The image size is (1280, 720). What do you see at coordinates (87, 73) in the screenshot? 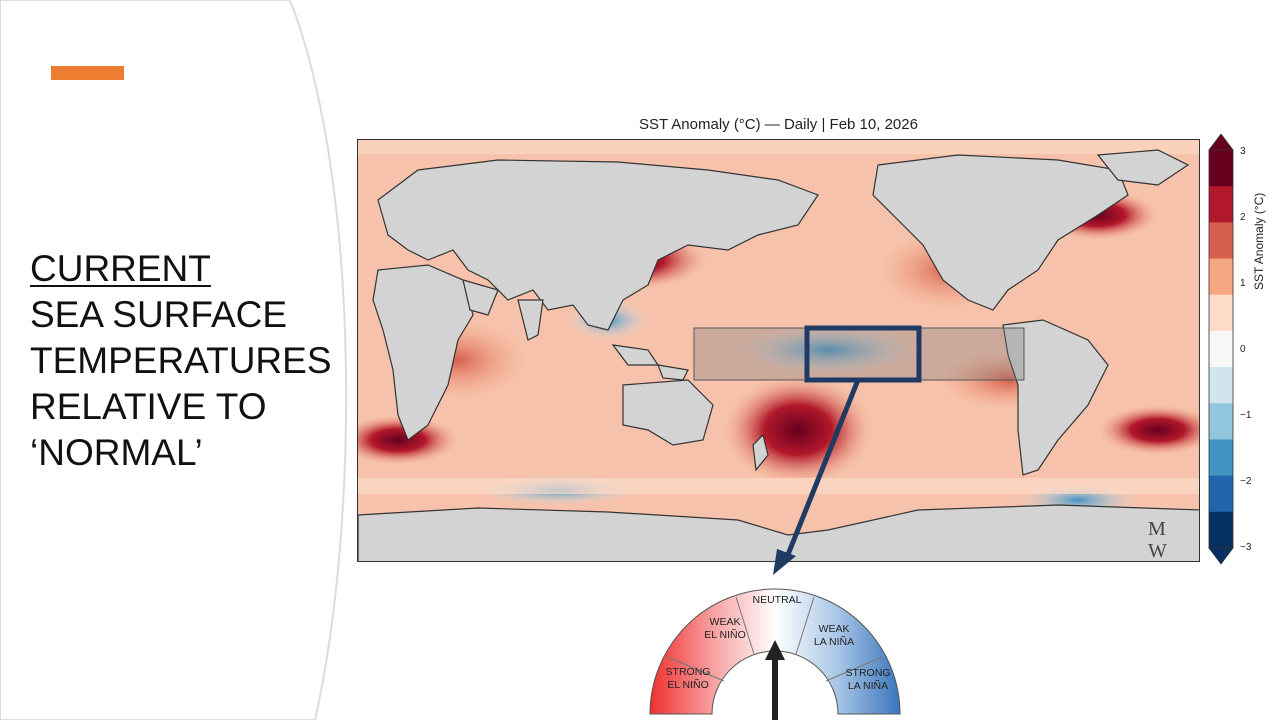
I see `accent-bar` at bounding box center [87, 73].